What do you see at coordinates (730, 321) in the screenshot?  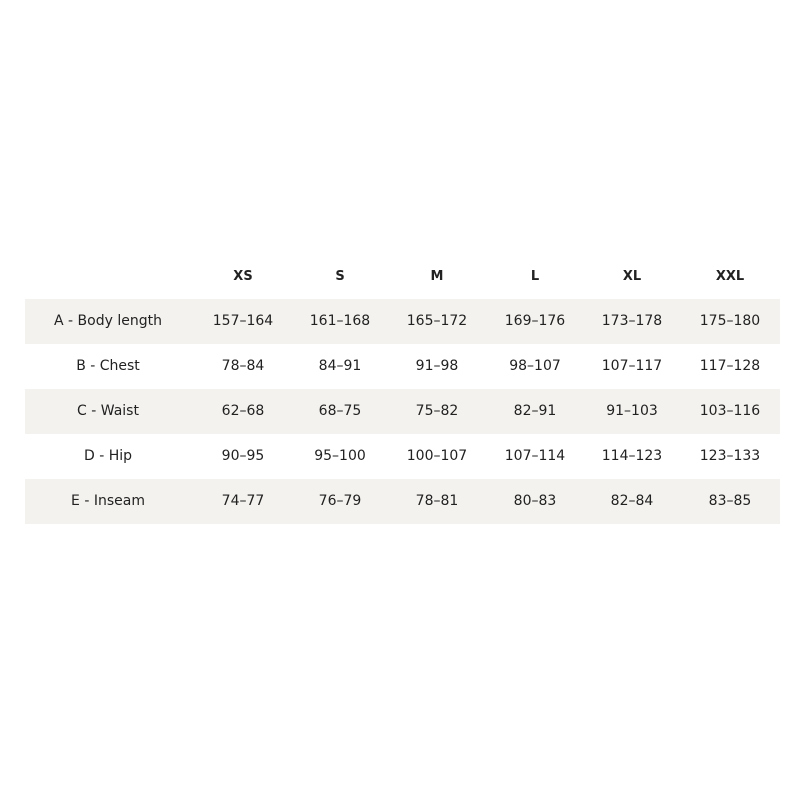 I see `measurement: 175–180` at bounding box center [730, 321].